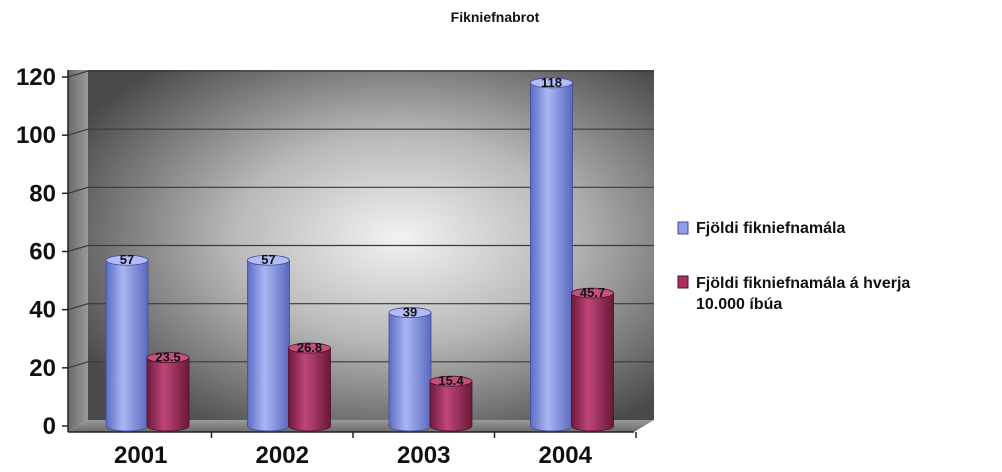 The height and width of the screenshot is (472, 1002). I want to click on chart-floor, so click(361, 426).